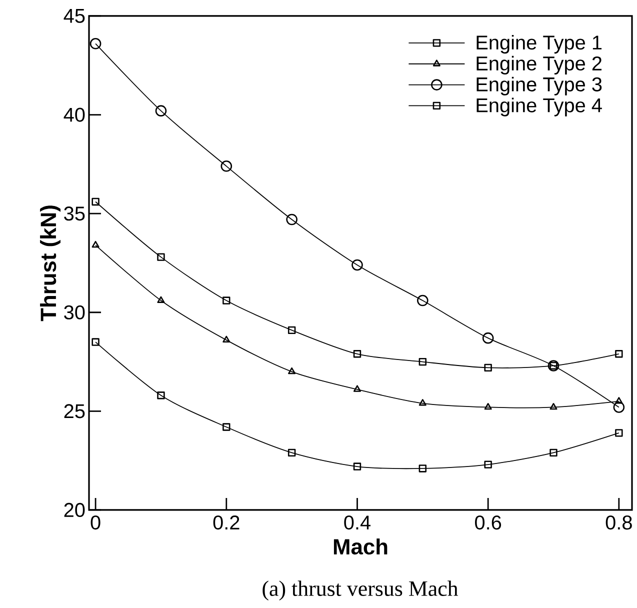 The height and width of the screenshot is (608, 637). I want to click on x-tick-label: 0.8, so click(619, 523).